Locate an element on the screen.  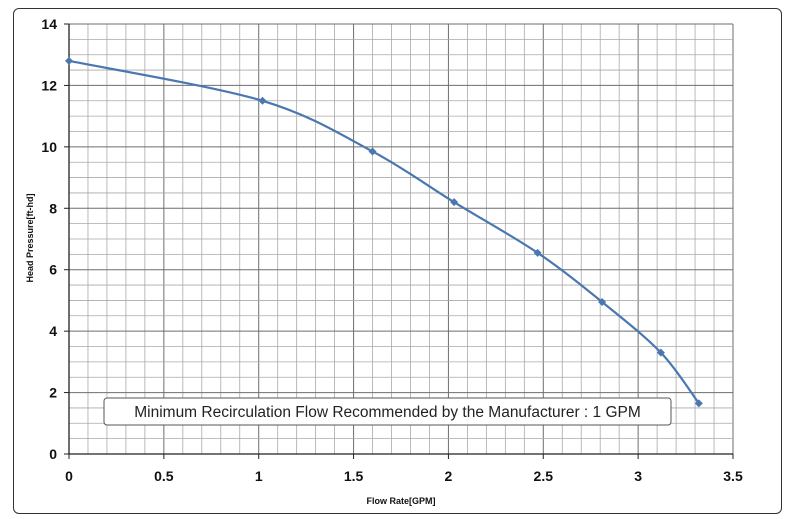
y-tick-label: 12 is located at coordinates (49, 85).